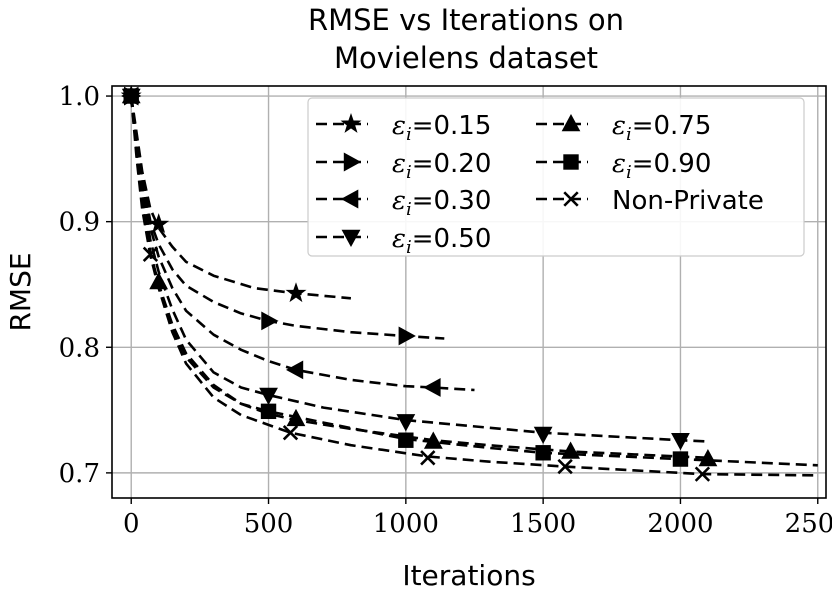 This screenshot has width=832, height=592. What do you see at coordinates (452, 201) in the screenshot?
I see `legend-value: =0.30` at bounding box center [452, 201].